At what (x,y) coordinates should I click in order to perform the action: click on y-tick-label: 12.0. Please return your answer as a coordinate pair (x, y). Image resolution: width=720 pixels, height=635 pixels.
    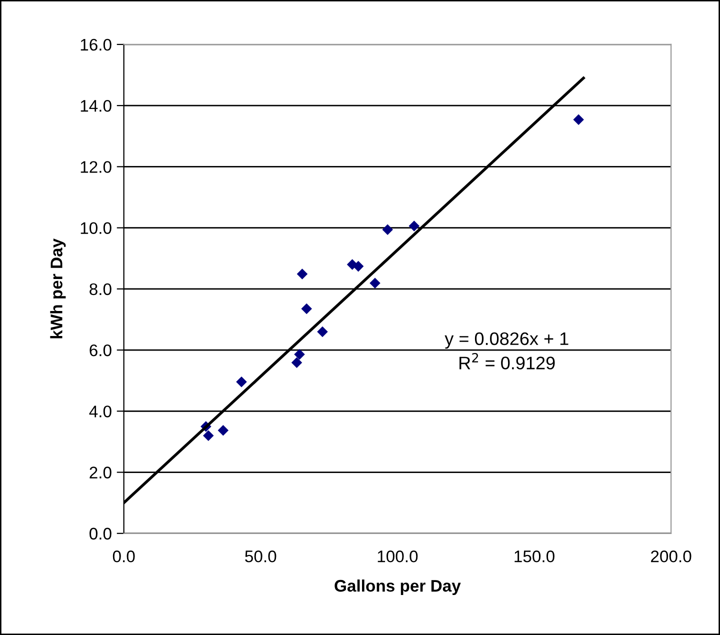
    Looking at the image, I should click on (96, 167).